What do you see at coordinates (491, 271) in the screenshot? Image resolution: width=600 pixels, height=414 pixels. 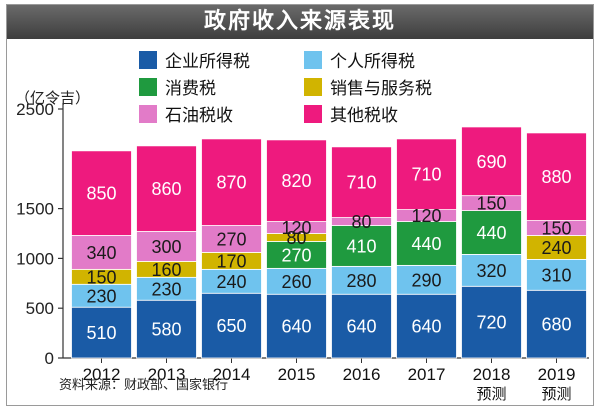 I see `bar-value-label: 320` at bounding box center [491, 271].